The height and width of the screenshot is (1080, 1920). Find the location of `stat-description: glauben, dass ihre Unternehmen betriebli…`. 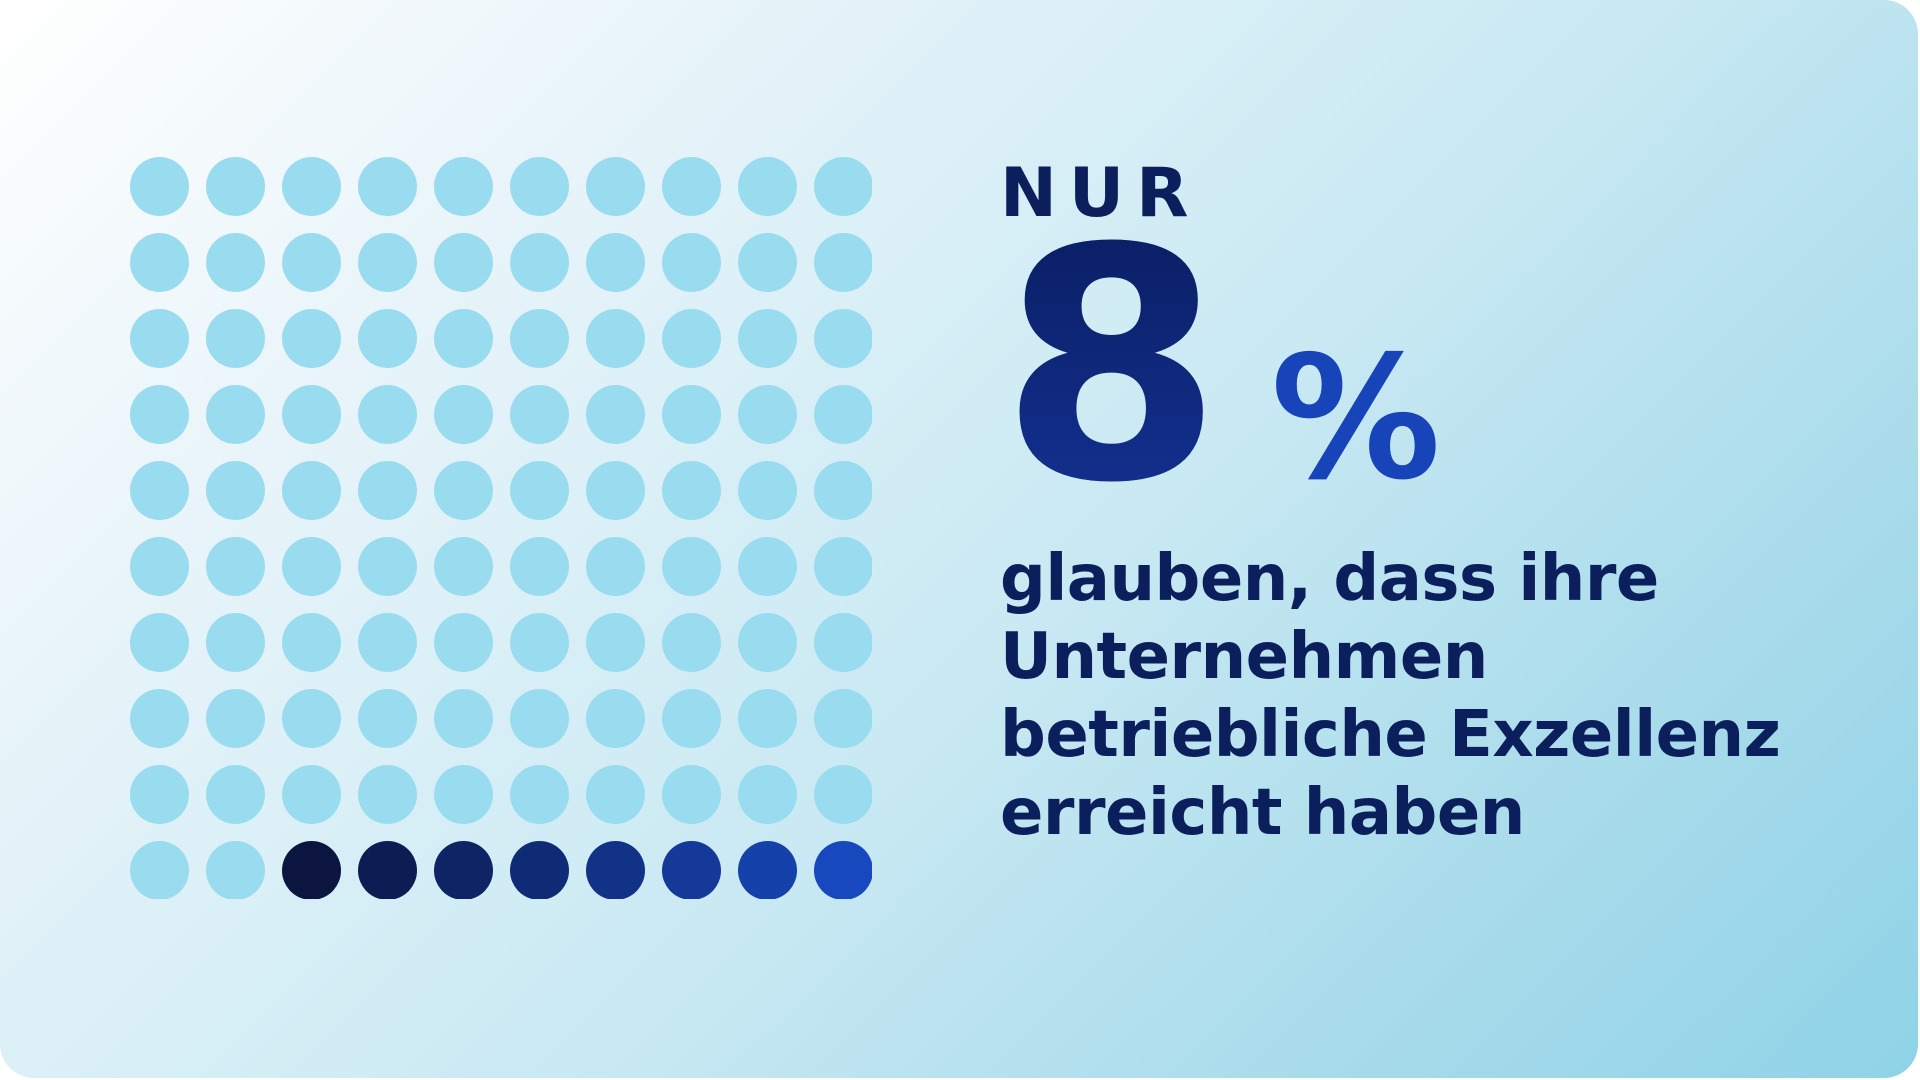

stat-description: glauben, dass ihre Unternehmen betriebli… is located at coordinates (1440, 696).